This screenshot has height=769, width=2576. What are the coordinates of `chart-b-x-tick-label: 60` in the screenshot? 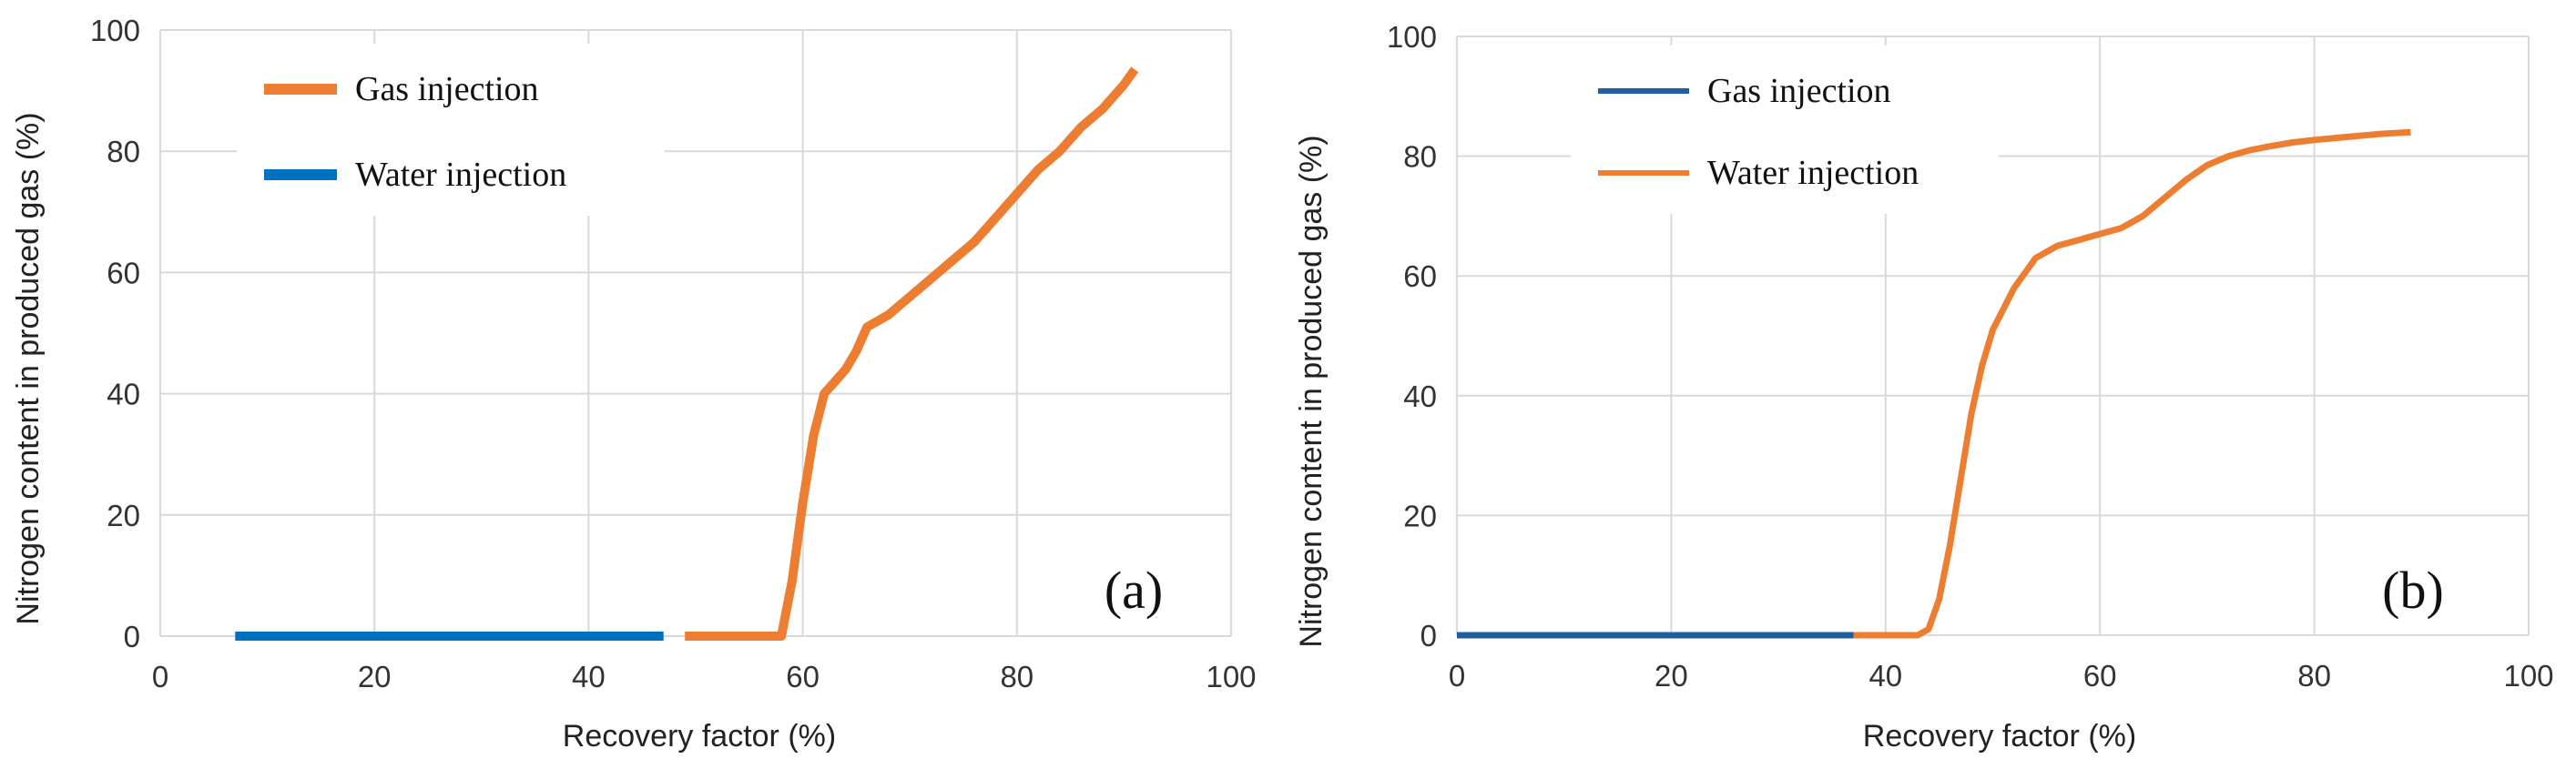 It's located at (2100, 676).